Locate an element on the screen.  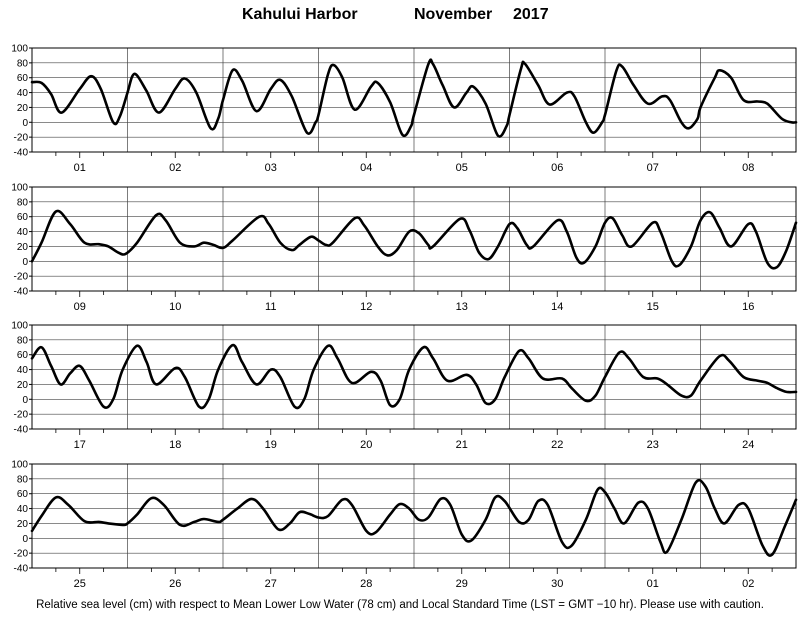
panel-3-y-tick-label: 20 is located at coordinates (23, 385).